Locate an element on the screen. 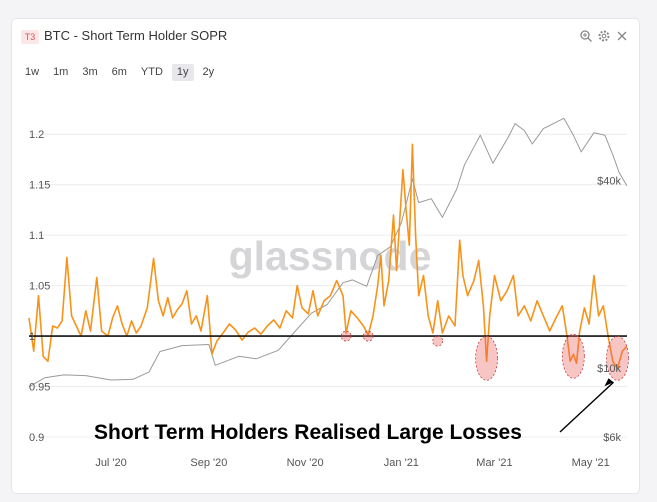  settings-icon is located at coordinates (604, 36).